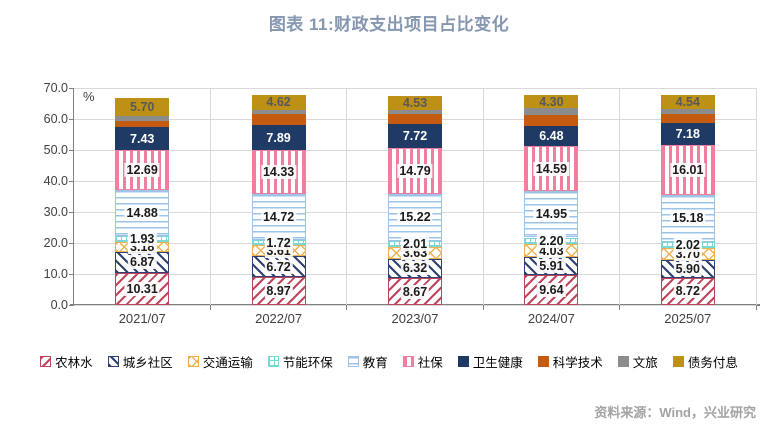  I want to click on legend-item-文旅: 文旅, so click(637, 361).